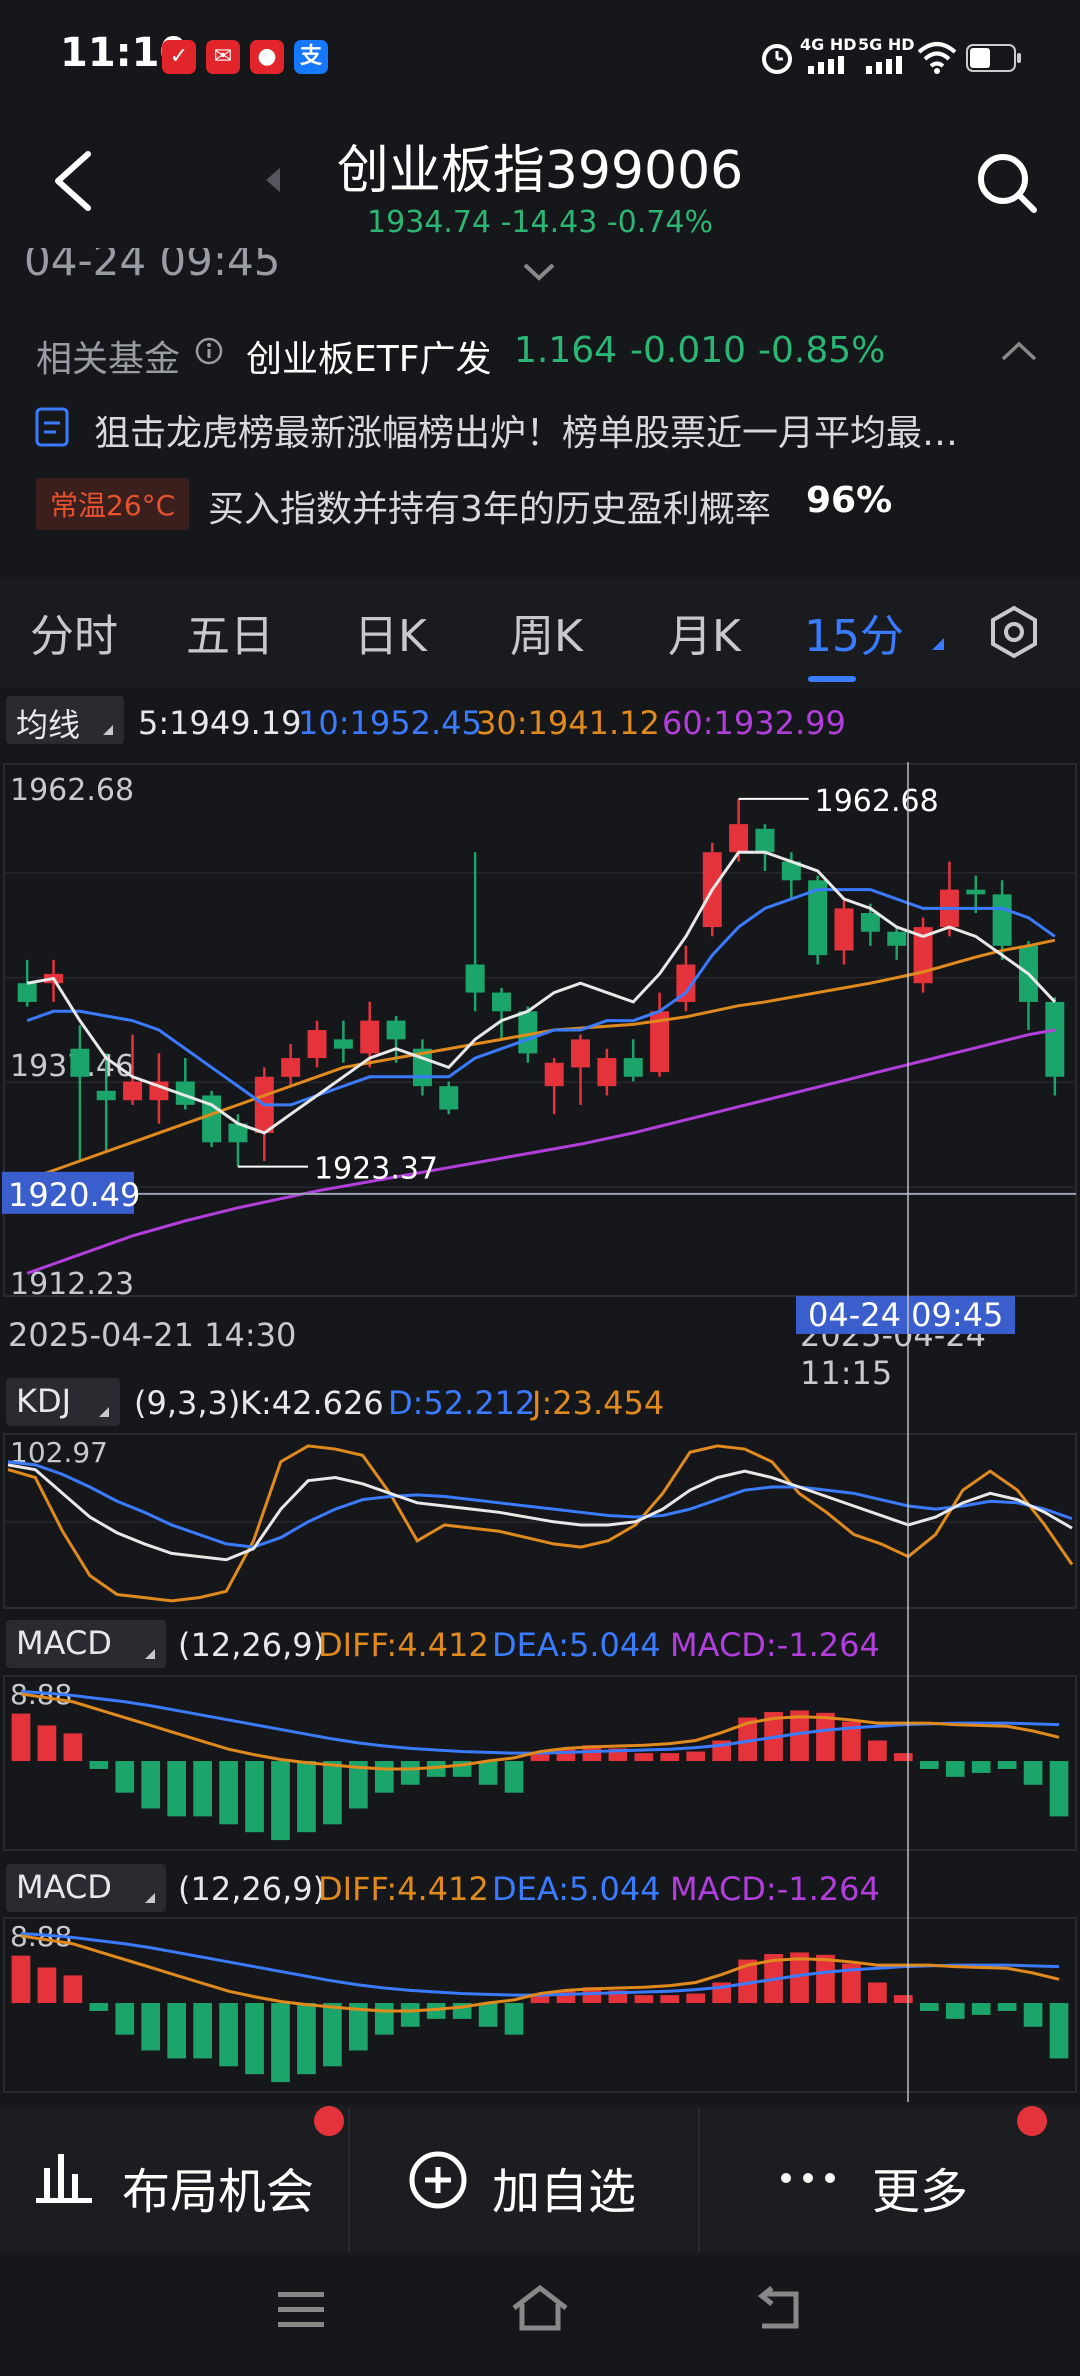 The image size is (1080, 2376). What do you see at coordinates (1007, 183) in the screenshot?
I see `search-icon` at bounding box center [1007, 183].